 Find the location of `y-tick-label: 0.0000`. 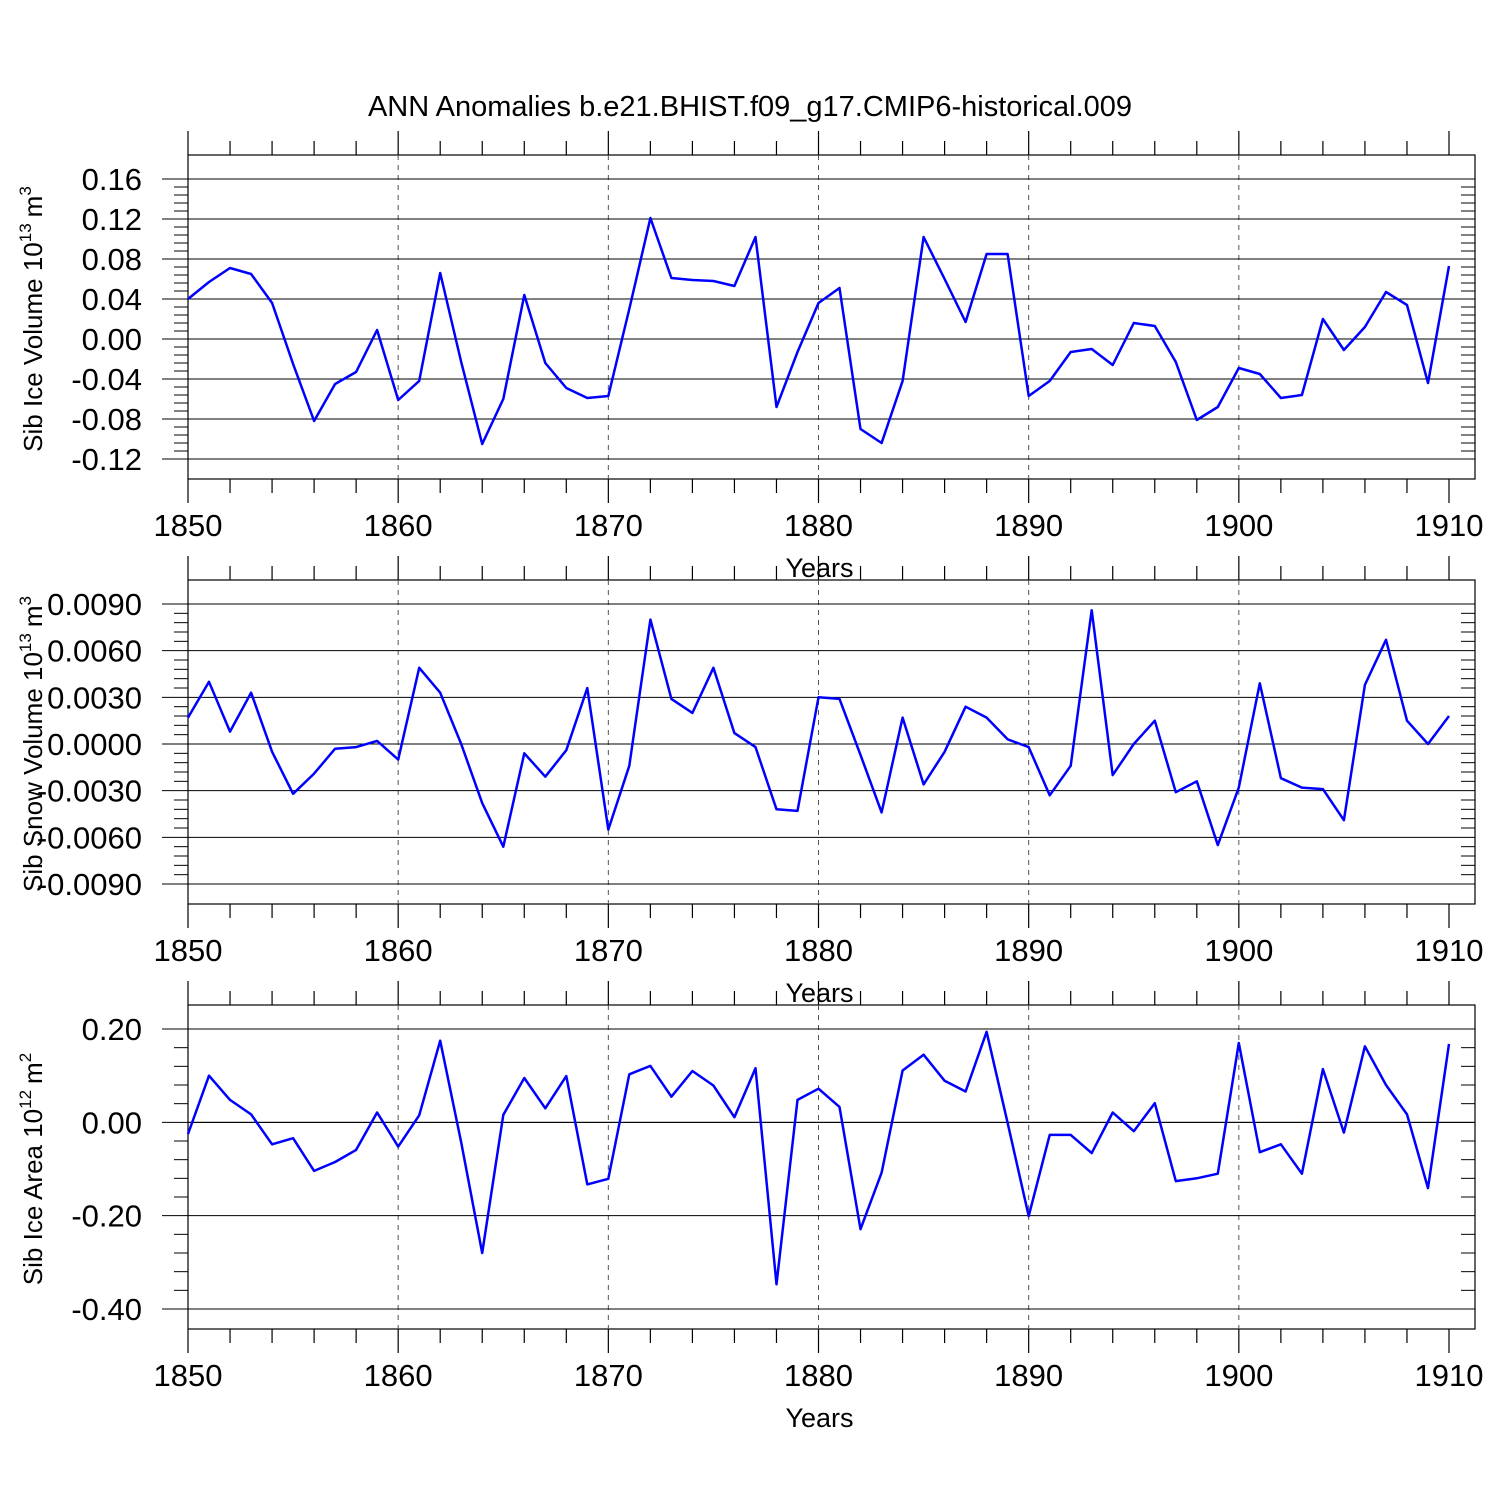

y-tick-label: 0.0000 is located at coordinates (94, 744).